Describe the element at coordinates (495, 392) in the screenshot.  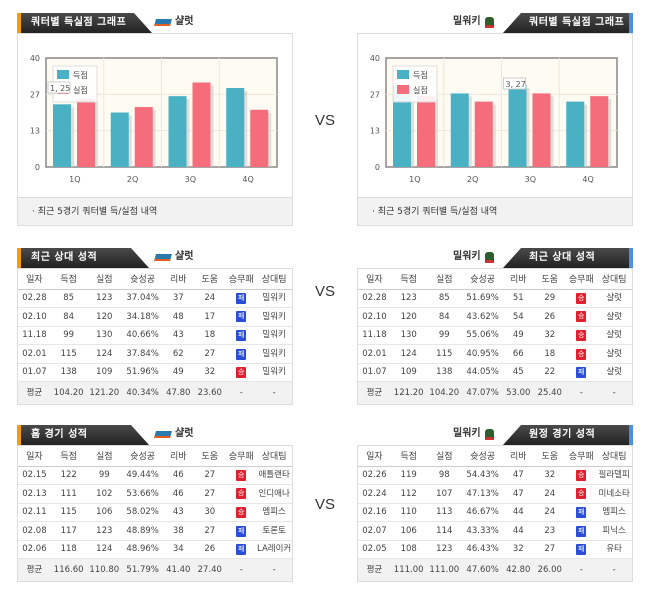
I see `average-row: 평균 121.20 104.20 47.07% 53.00 25.40- -` at that location.